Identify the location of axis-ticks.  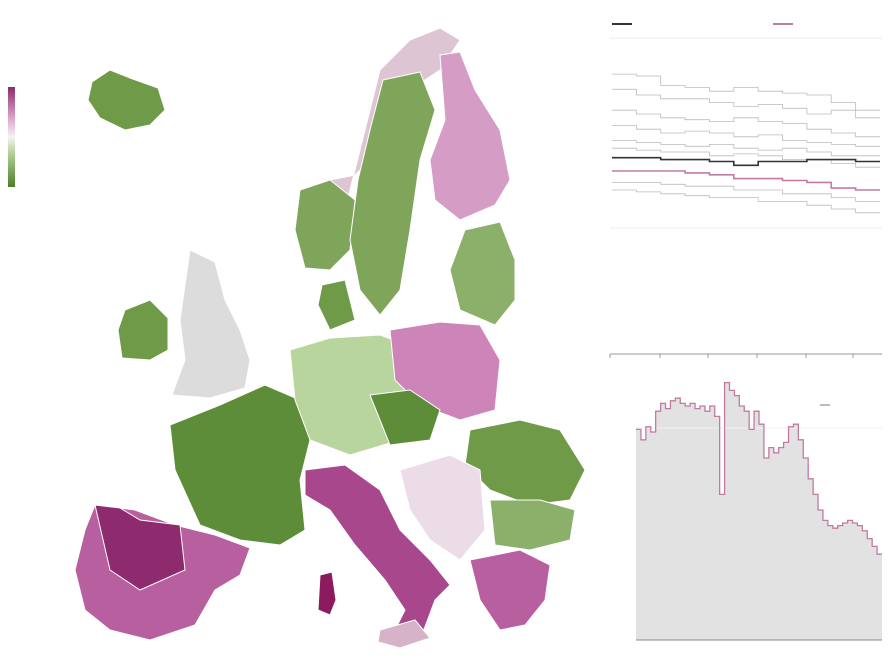
(731, 356).